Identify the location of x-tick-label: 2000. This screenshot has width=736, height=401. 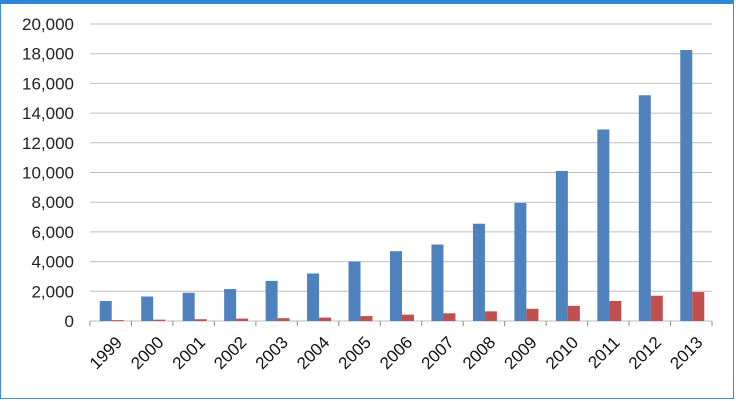
(147, 353).